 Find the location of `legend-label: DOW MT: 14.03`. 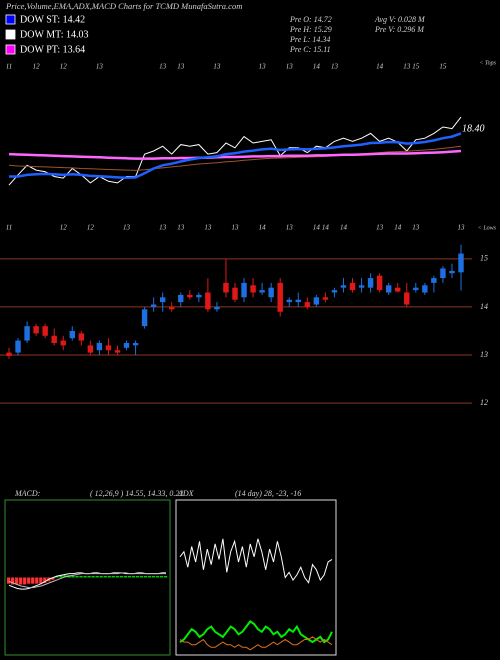

legend-label: DOW MT: 14.03 is located at coordinates (54, 34).